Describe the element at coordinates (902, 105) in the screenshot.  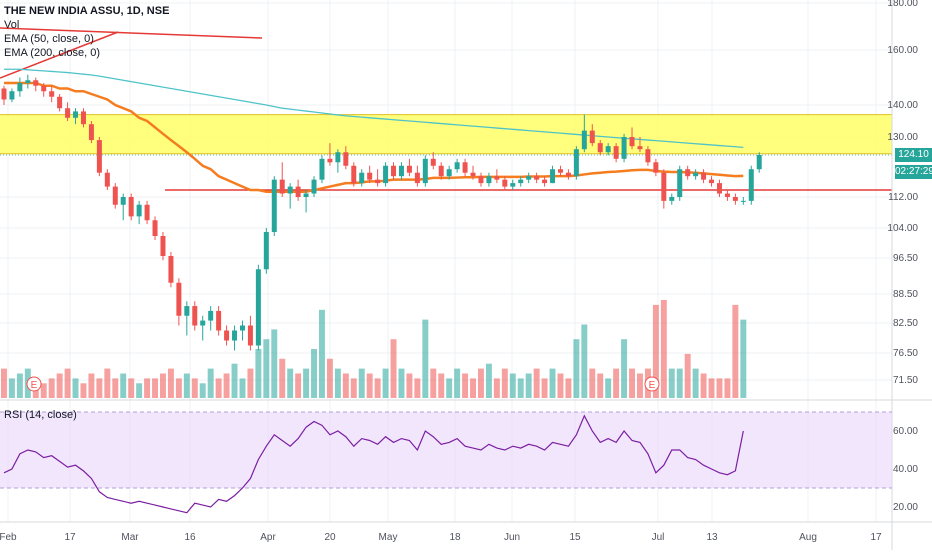
I see `price-tick-label: 140.00` at that location.